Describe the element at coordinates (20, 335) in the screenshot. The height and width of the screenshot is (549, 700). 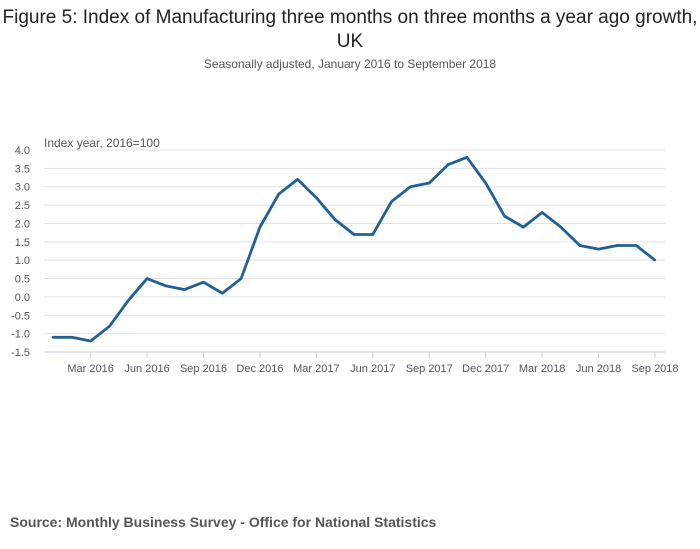
I see `y-tick-label: -1.0` at that location.